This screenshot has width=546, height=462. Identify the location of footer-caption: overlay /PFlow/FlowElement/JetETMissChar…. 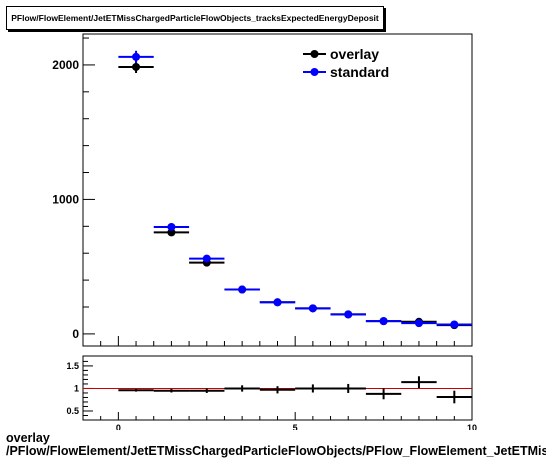
(276, 445).